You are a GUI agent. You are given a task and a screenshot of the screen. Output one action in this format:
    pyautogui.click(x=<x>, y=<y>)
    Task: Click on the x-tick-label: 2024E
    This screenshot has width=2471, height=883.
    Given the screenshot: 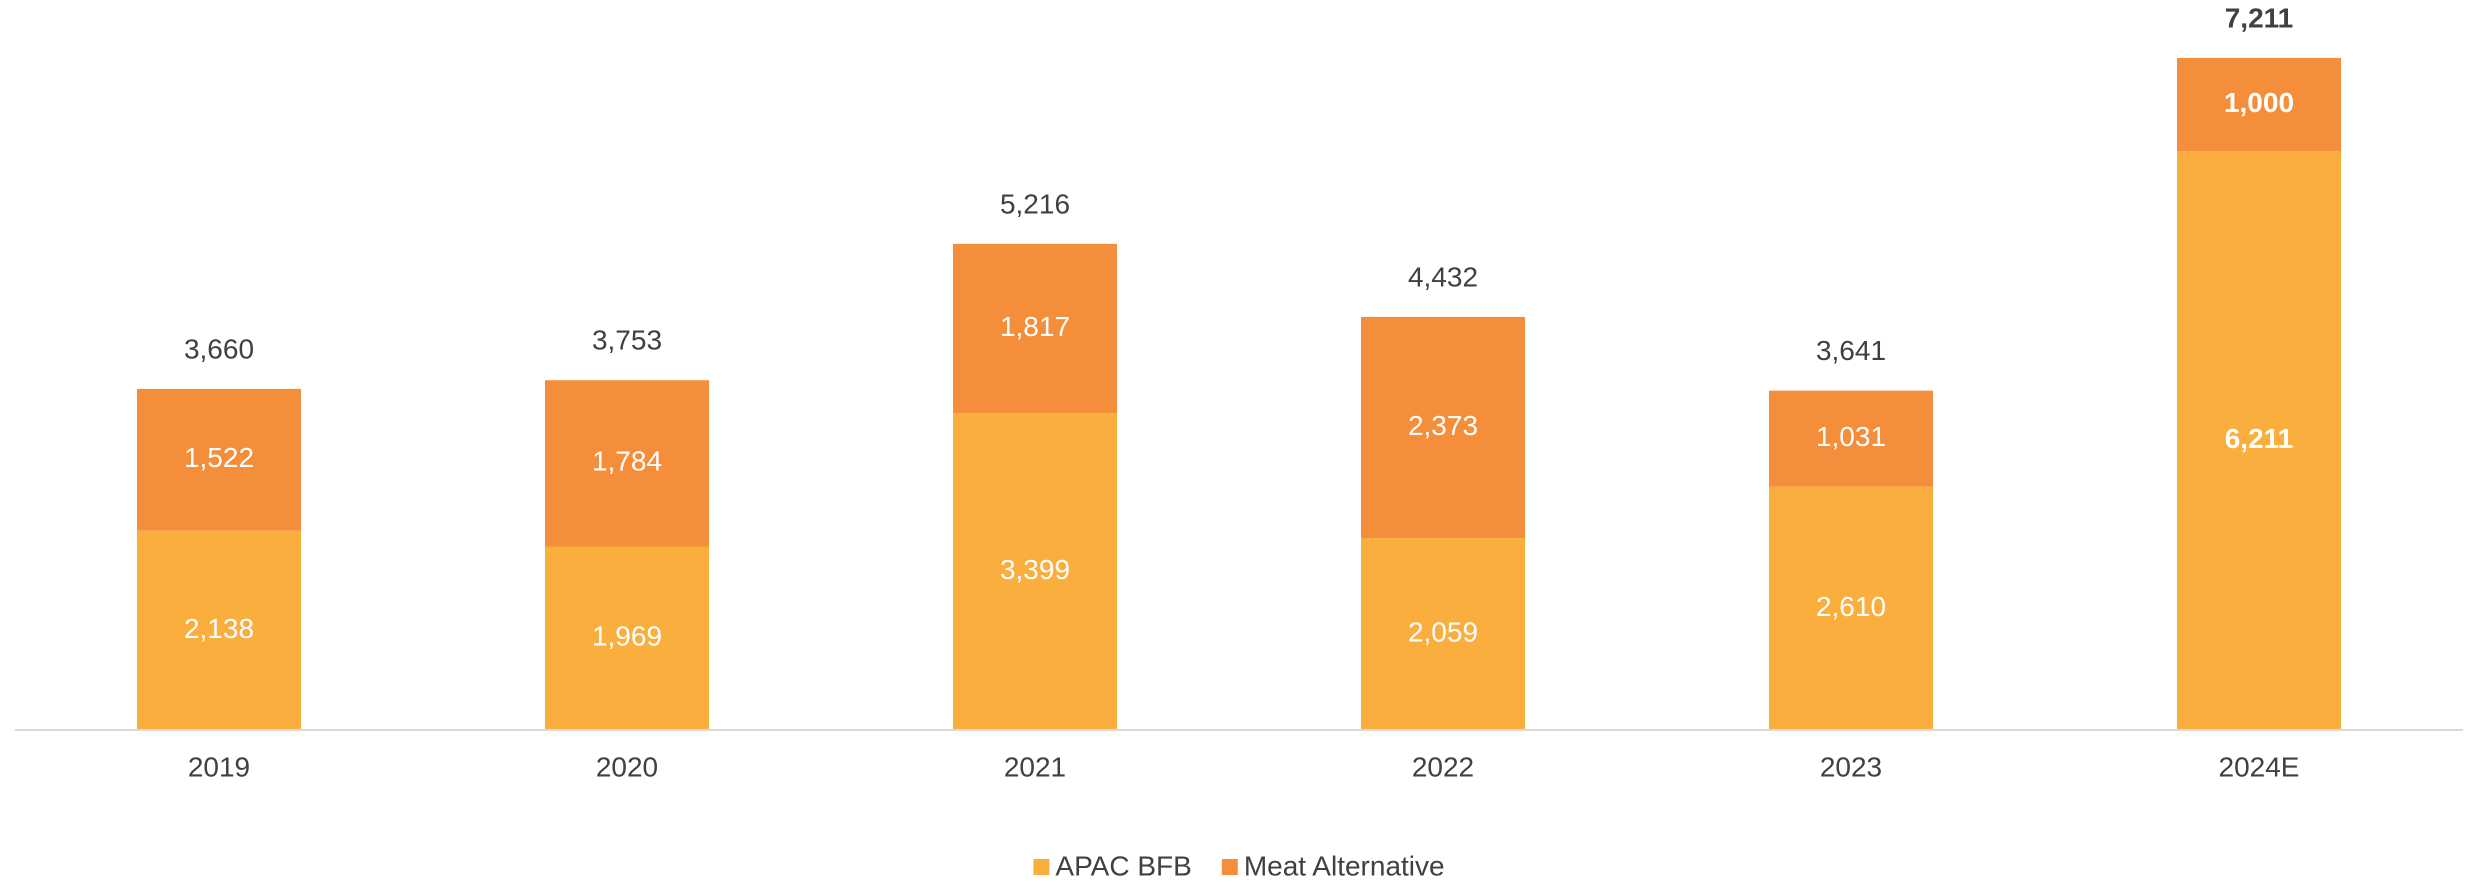 What is the action you would take?
    pyautogui.click(x=2259, y=766)
    